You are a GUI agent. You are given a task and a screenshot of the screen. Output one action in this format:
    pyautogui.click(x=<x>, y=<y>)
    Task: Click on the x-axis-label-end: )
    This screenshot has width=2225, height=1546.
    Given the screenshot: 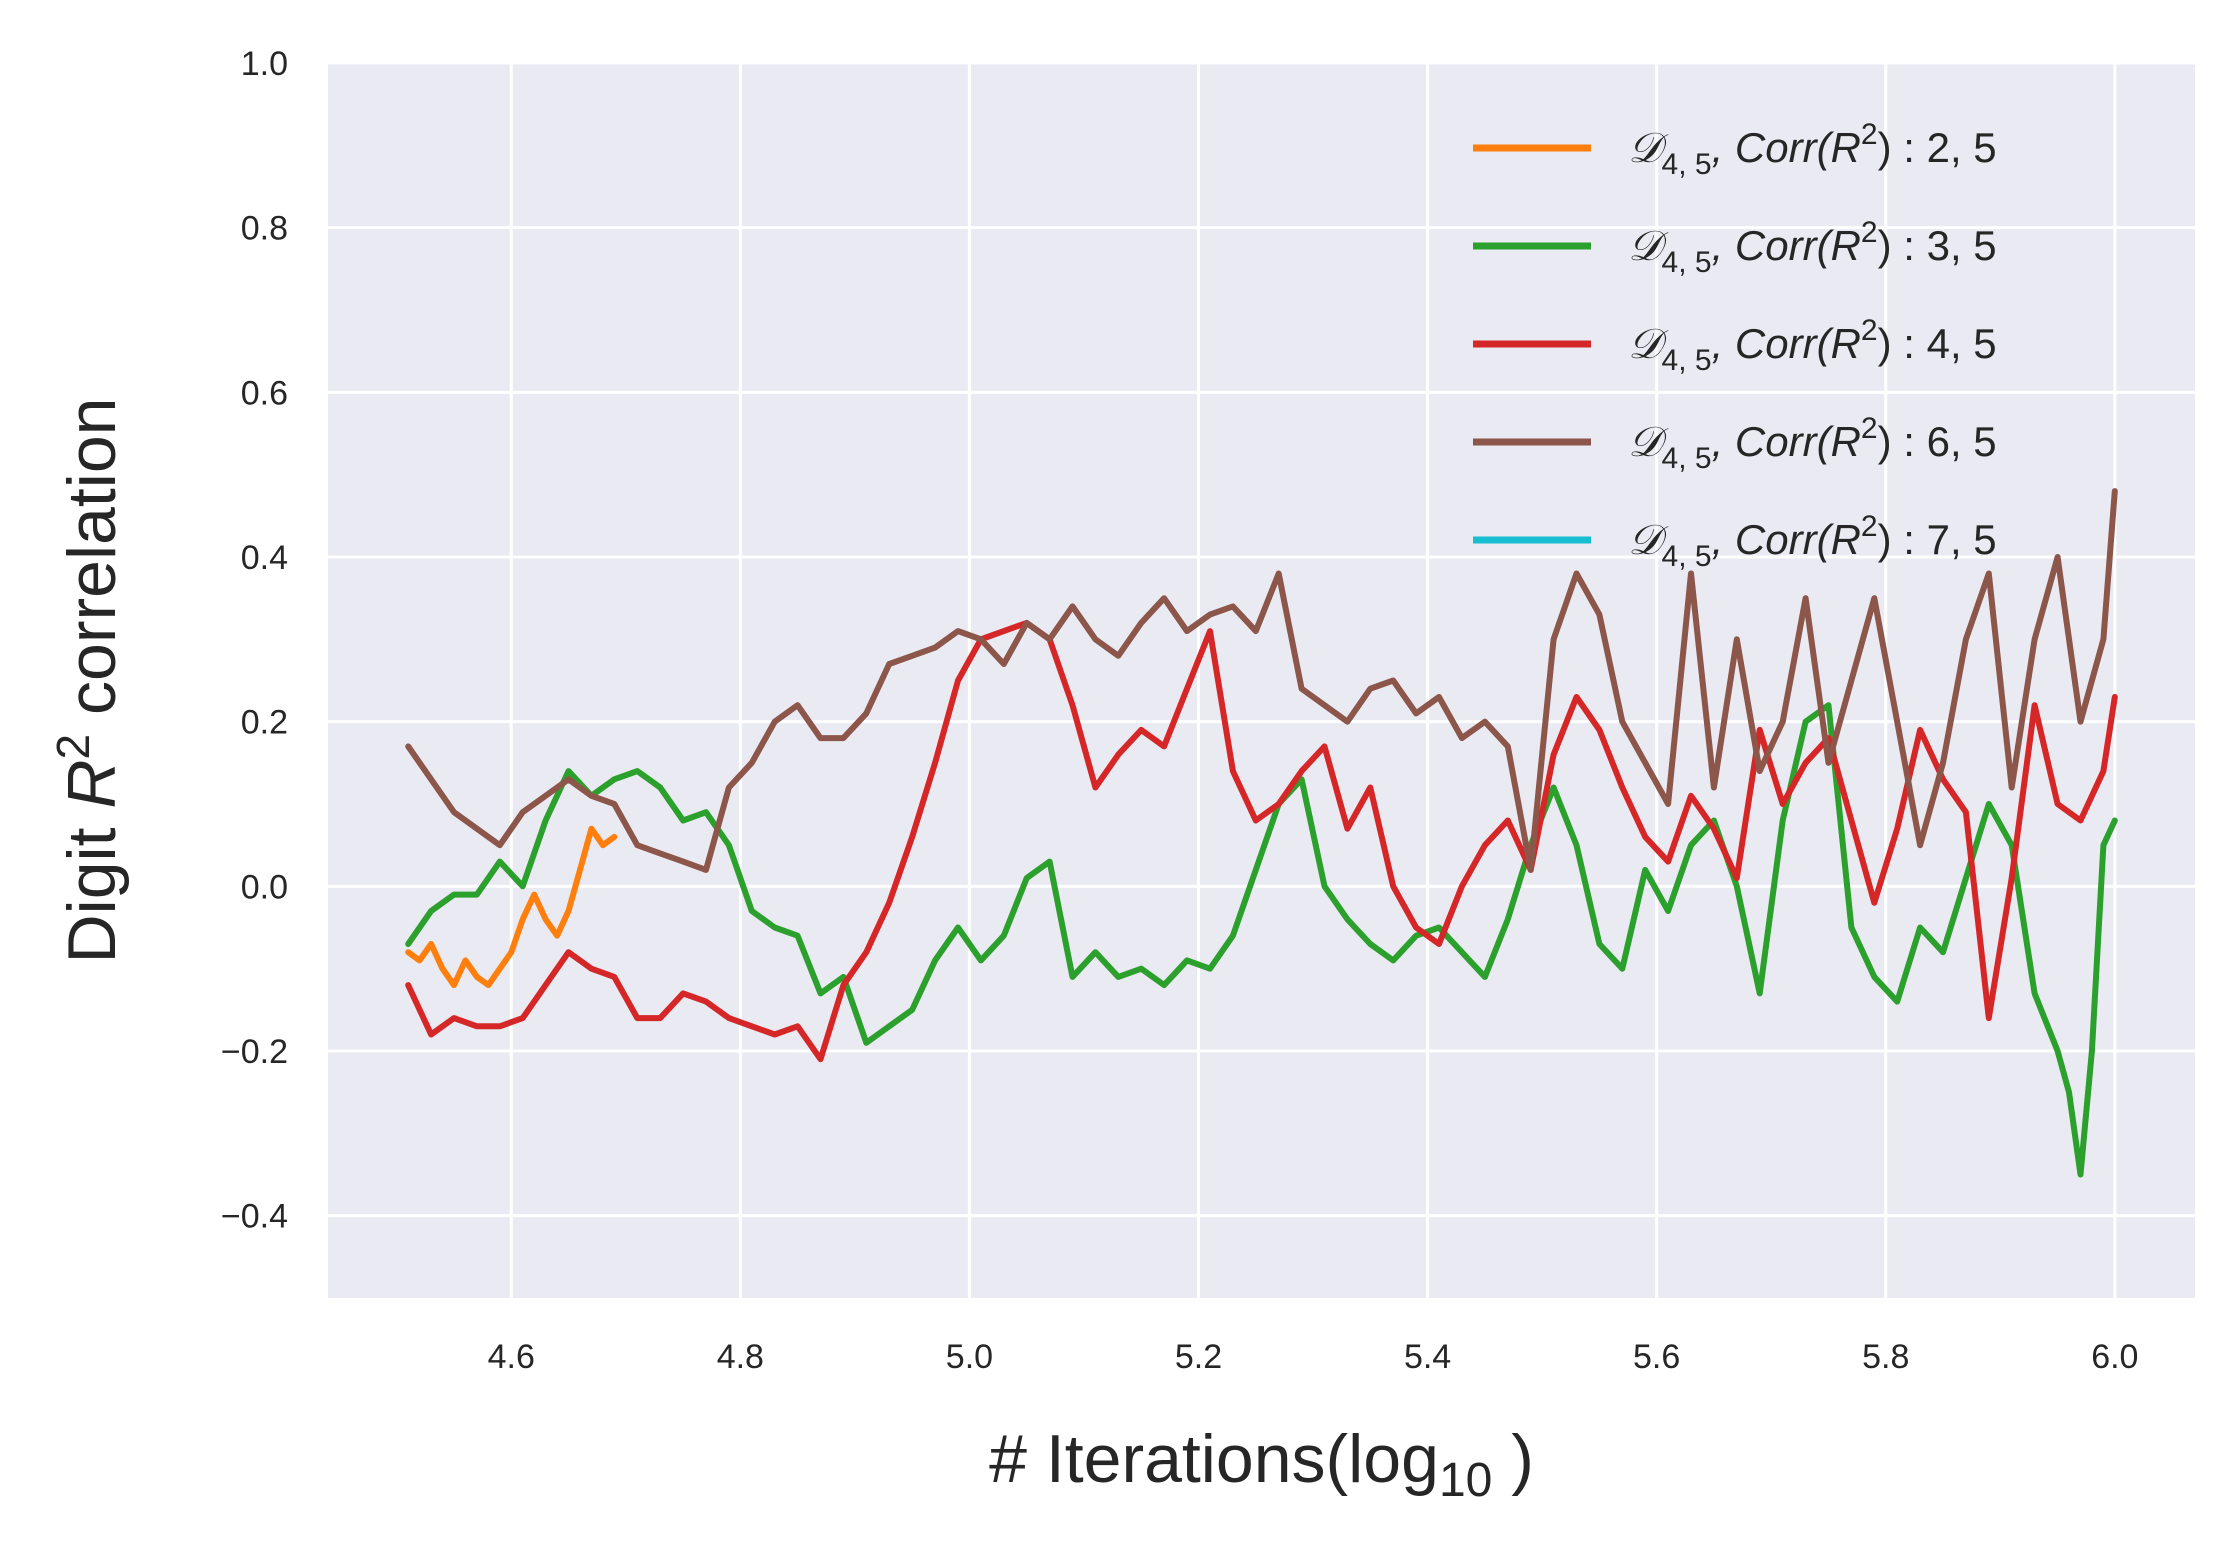 What is the action you would take?
    pyautogui.click(x=1513, y=1459)
    